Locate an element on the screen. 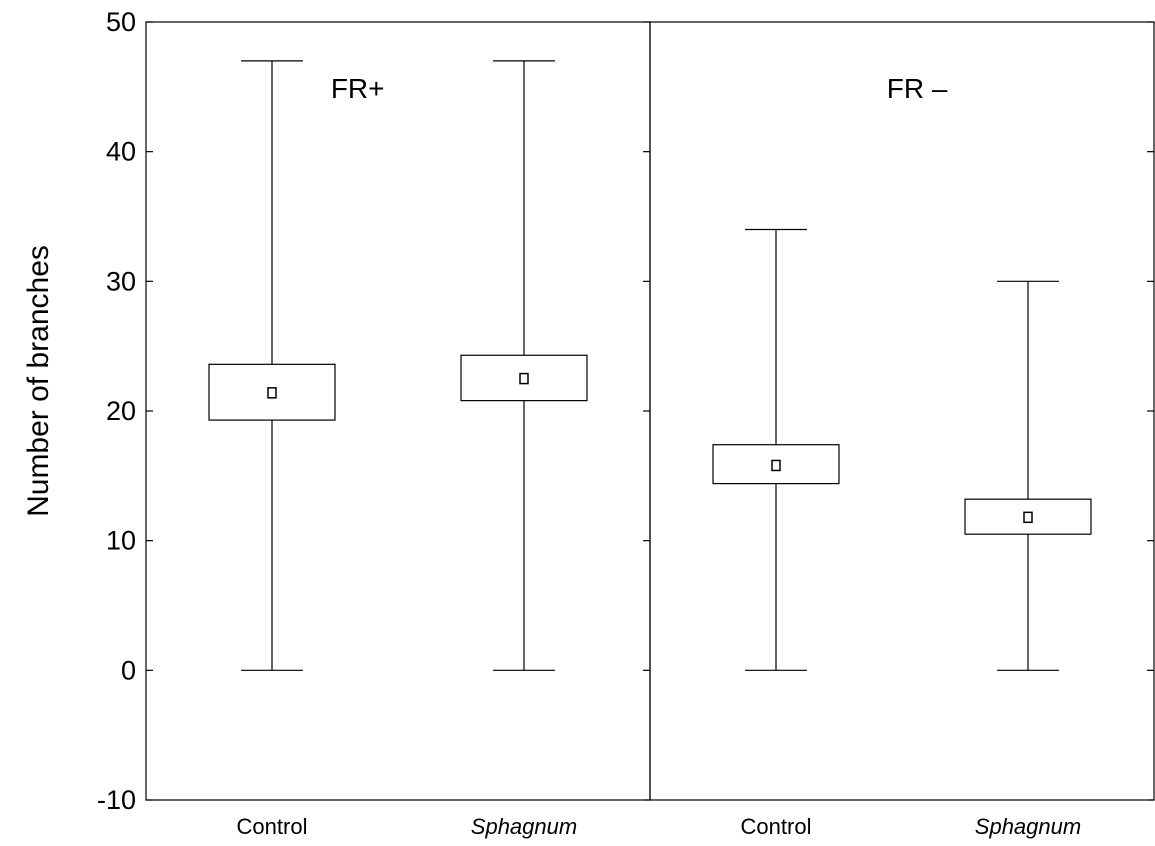  y-axis-title: Number of branches is located at coordinates (38, 381).